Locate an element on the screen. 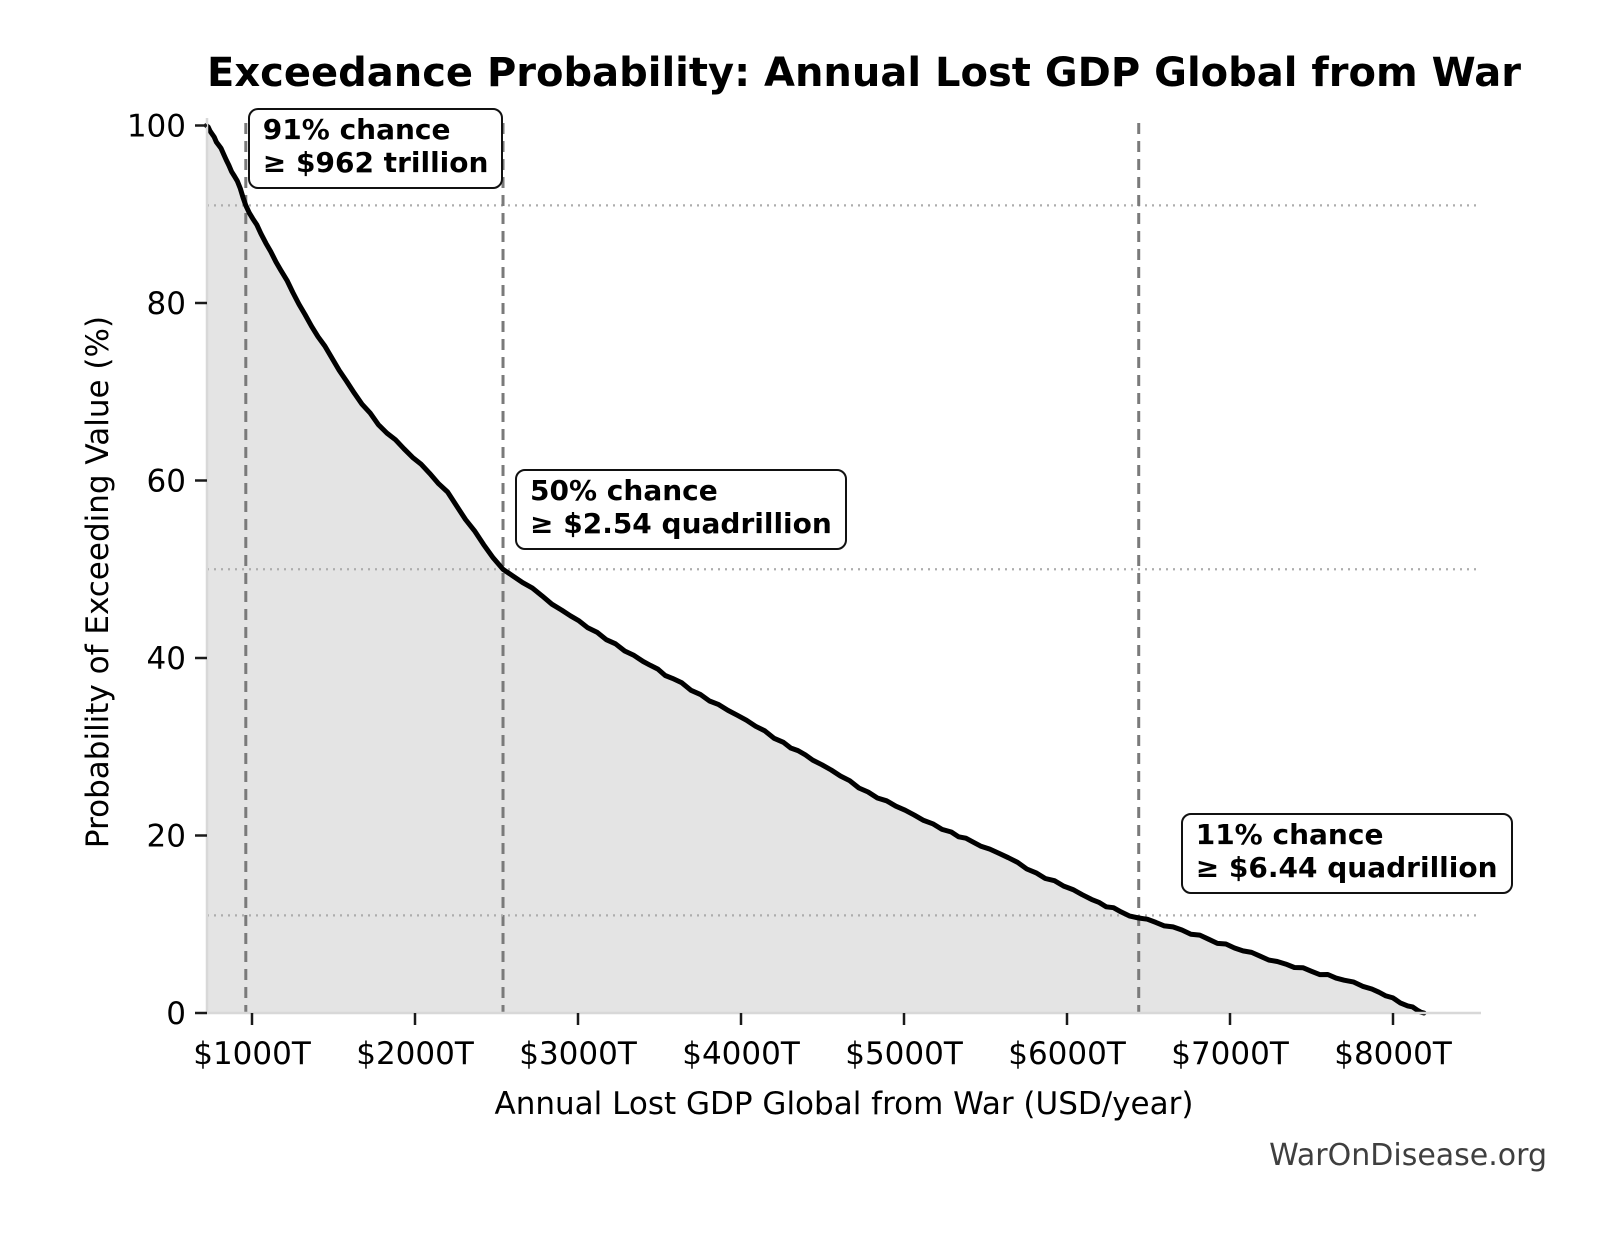  annotation-50pct: 50% chance ≥ $2.54 quadrillion is located at coordinates (681, 509).